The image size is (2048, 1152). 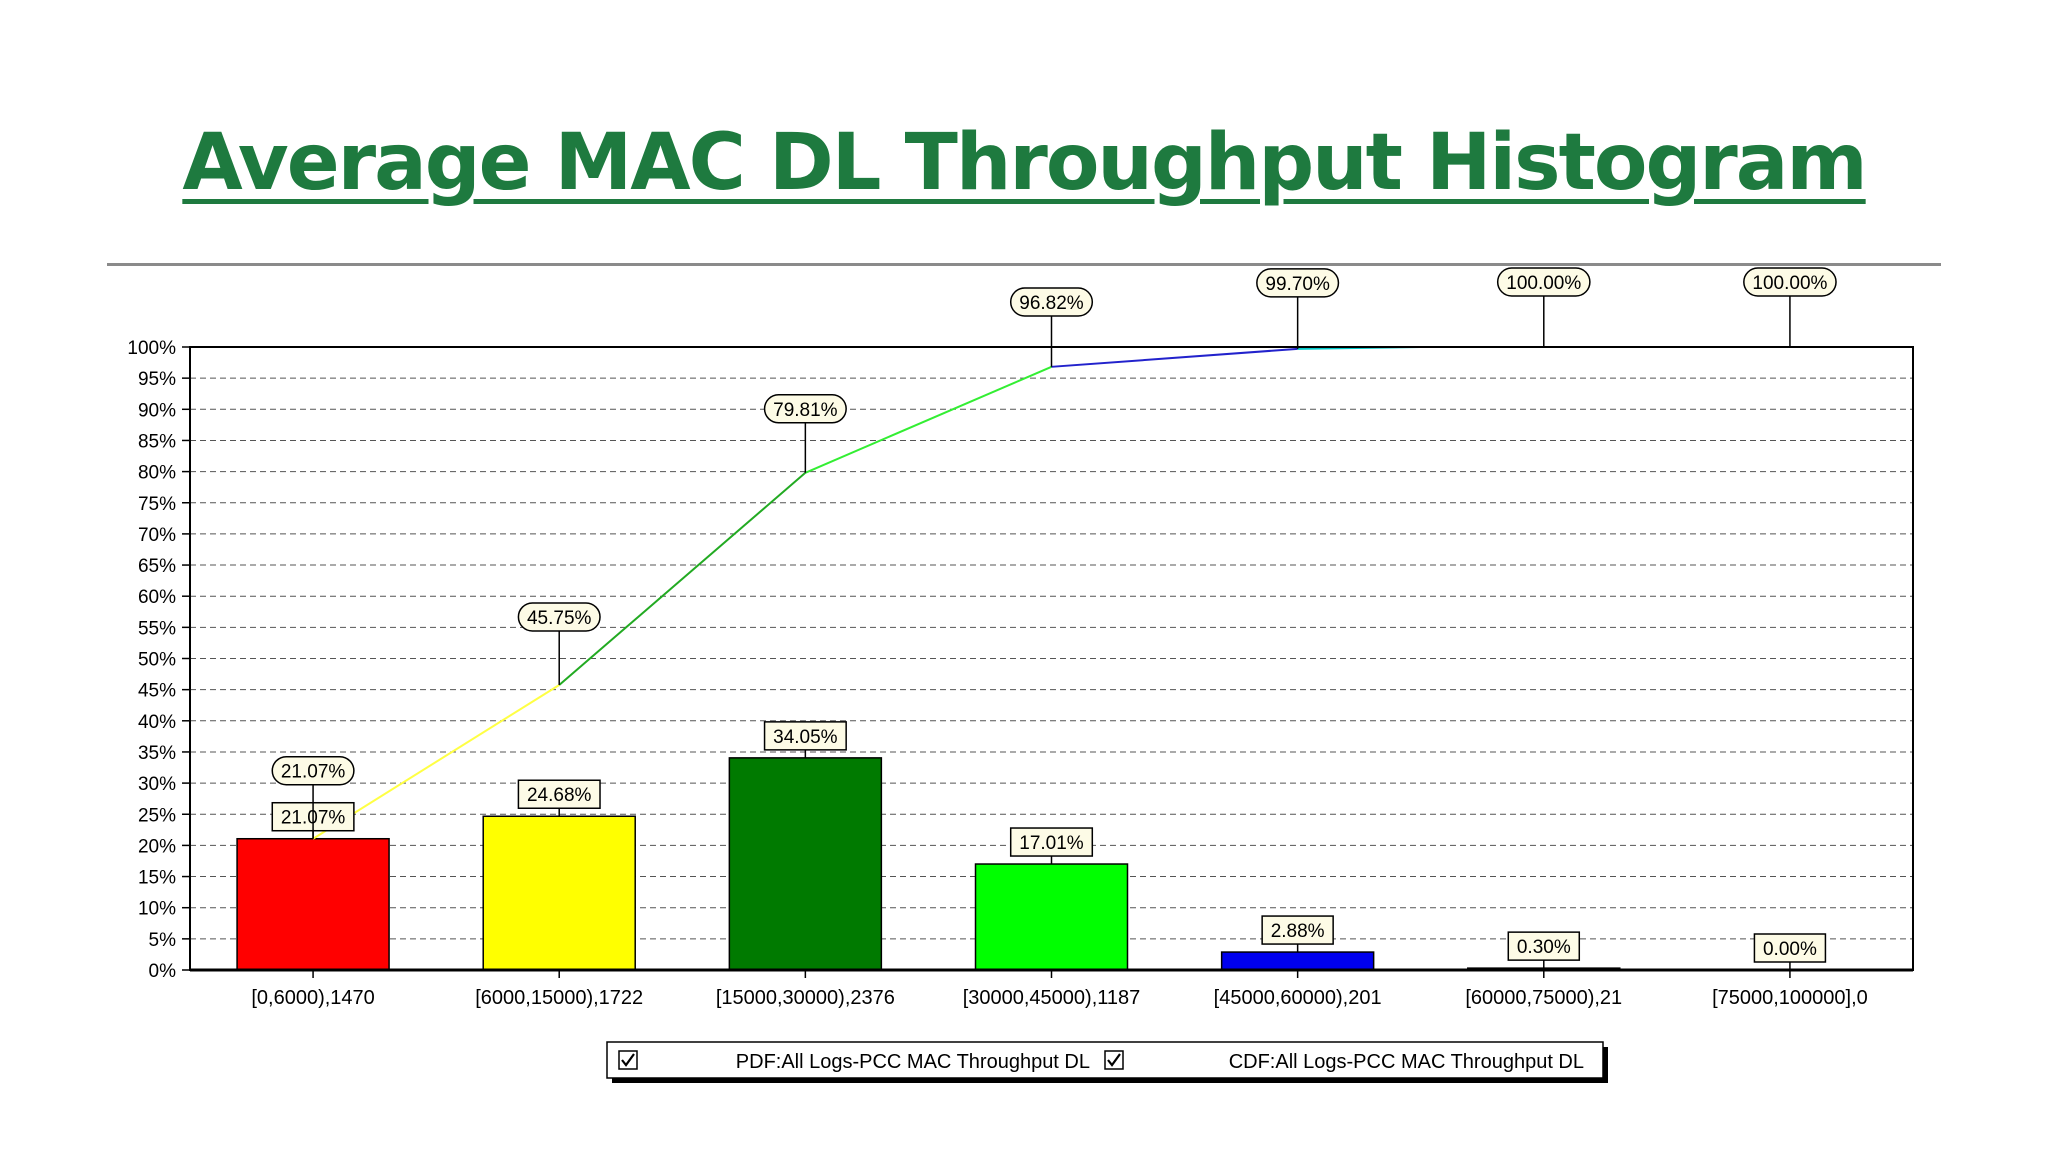 I want to click on title-divider, so click(x=1024, y=264).